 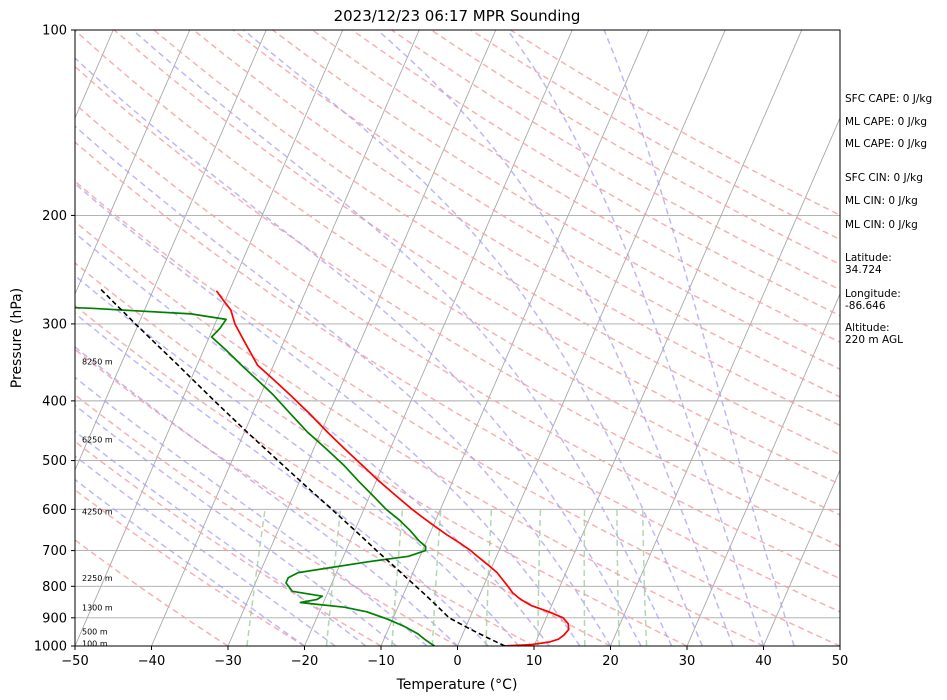 What do you see at coordinates (304, 661) in the screenshot?
I see `x-tick-label: −20` at bounding box center [304, 661].